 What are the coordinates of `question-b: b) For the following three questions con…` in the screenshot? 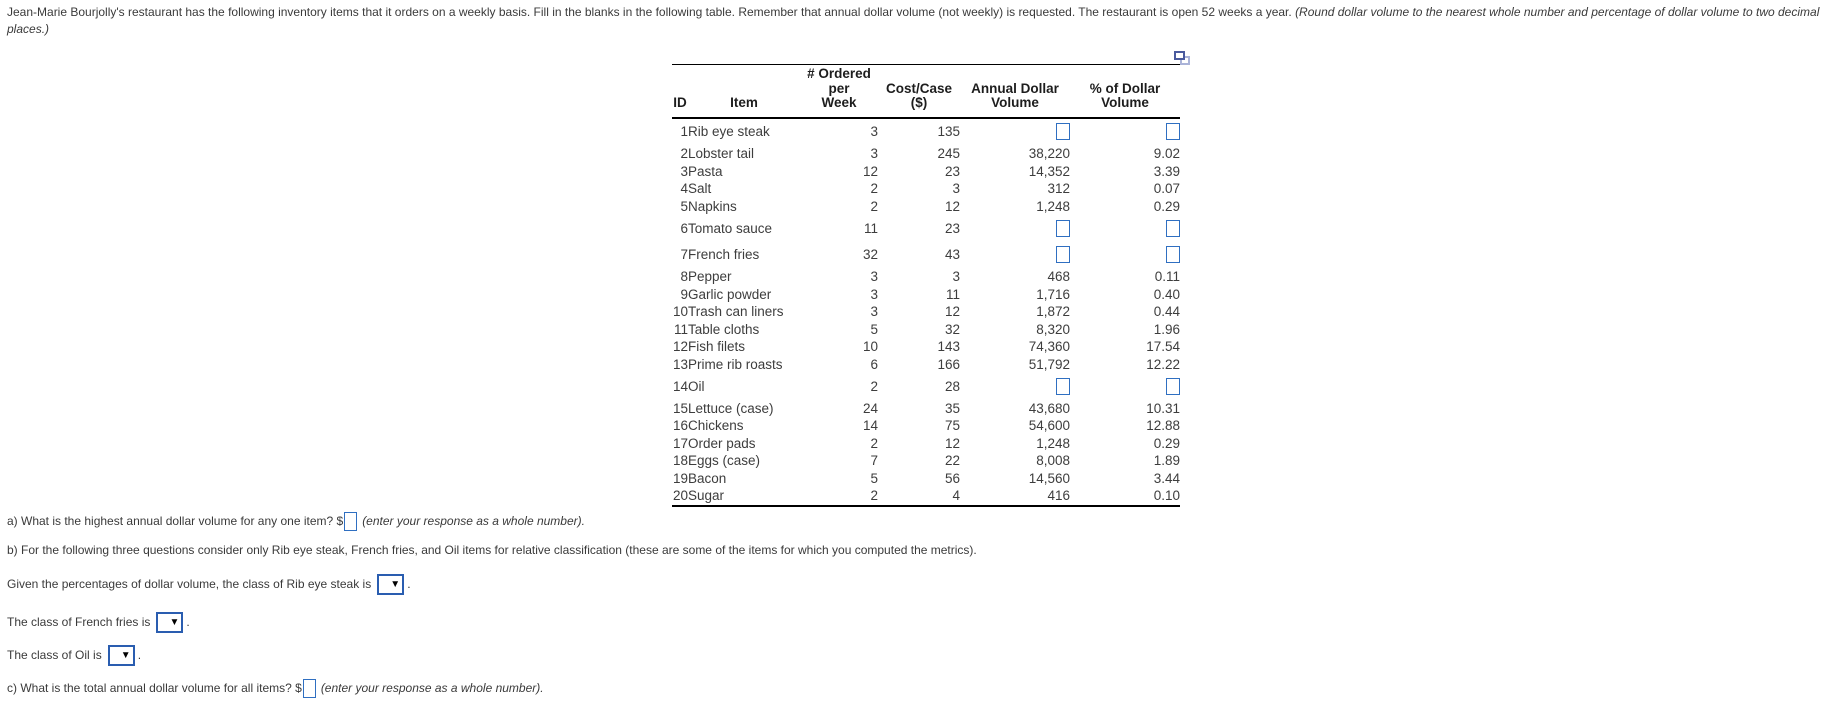 It's located at (492, 550).